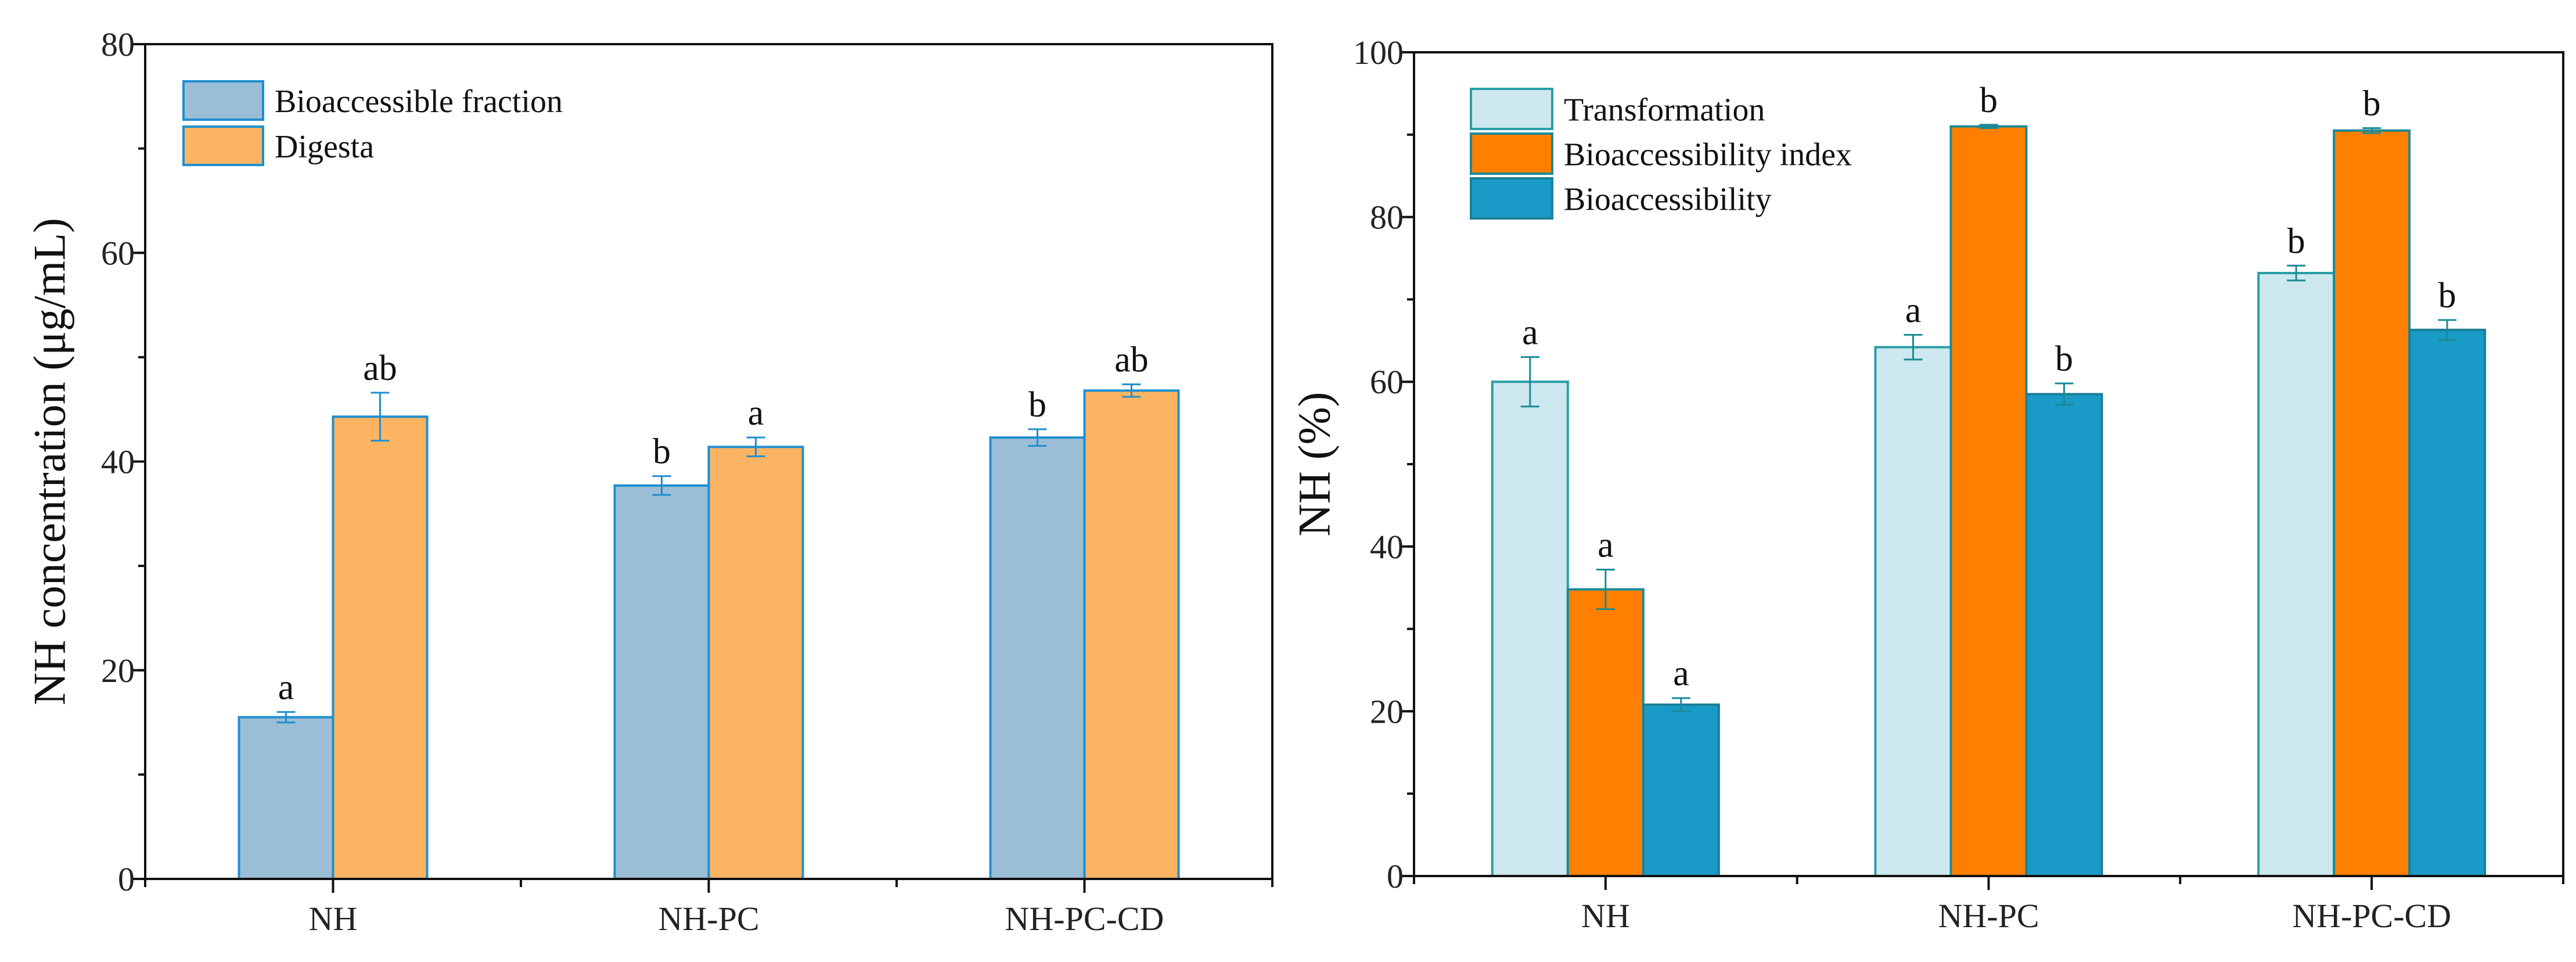  What do you see at coordinates (1314, 464) in the screenshot?
I see `y-axis-title: NH (%)` at bounding box center [1314, 464].